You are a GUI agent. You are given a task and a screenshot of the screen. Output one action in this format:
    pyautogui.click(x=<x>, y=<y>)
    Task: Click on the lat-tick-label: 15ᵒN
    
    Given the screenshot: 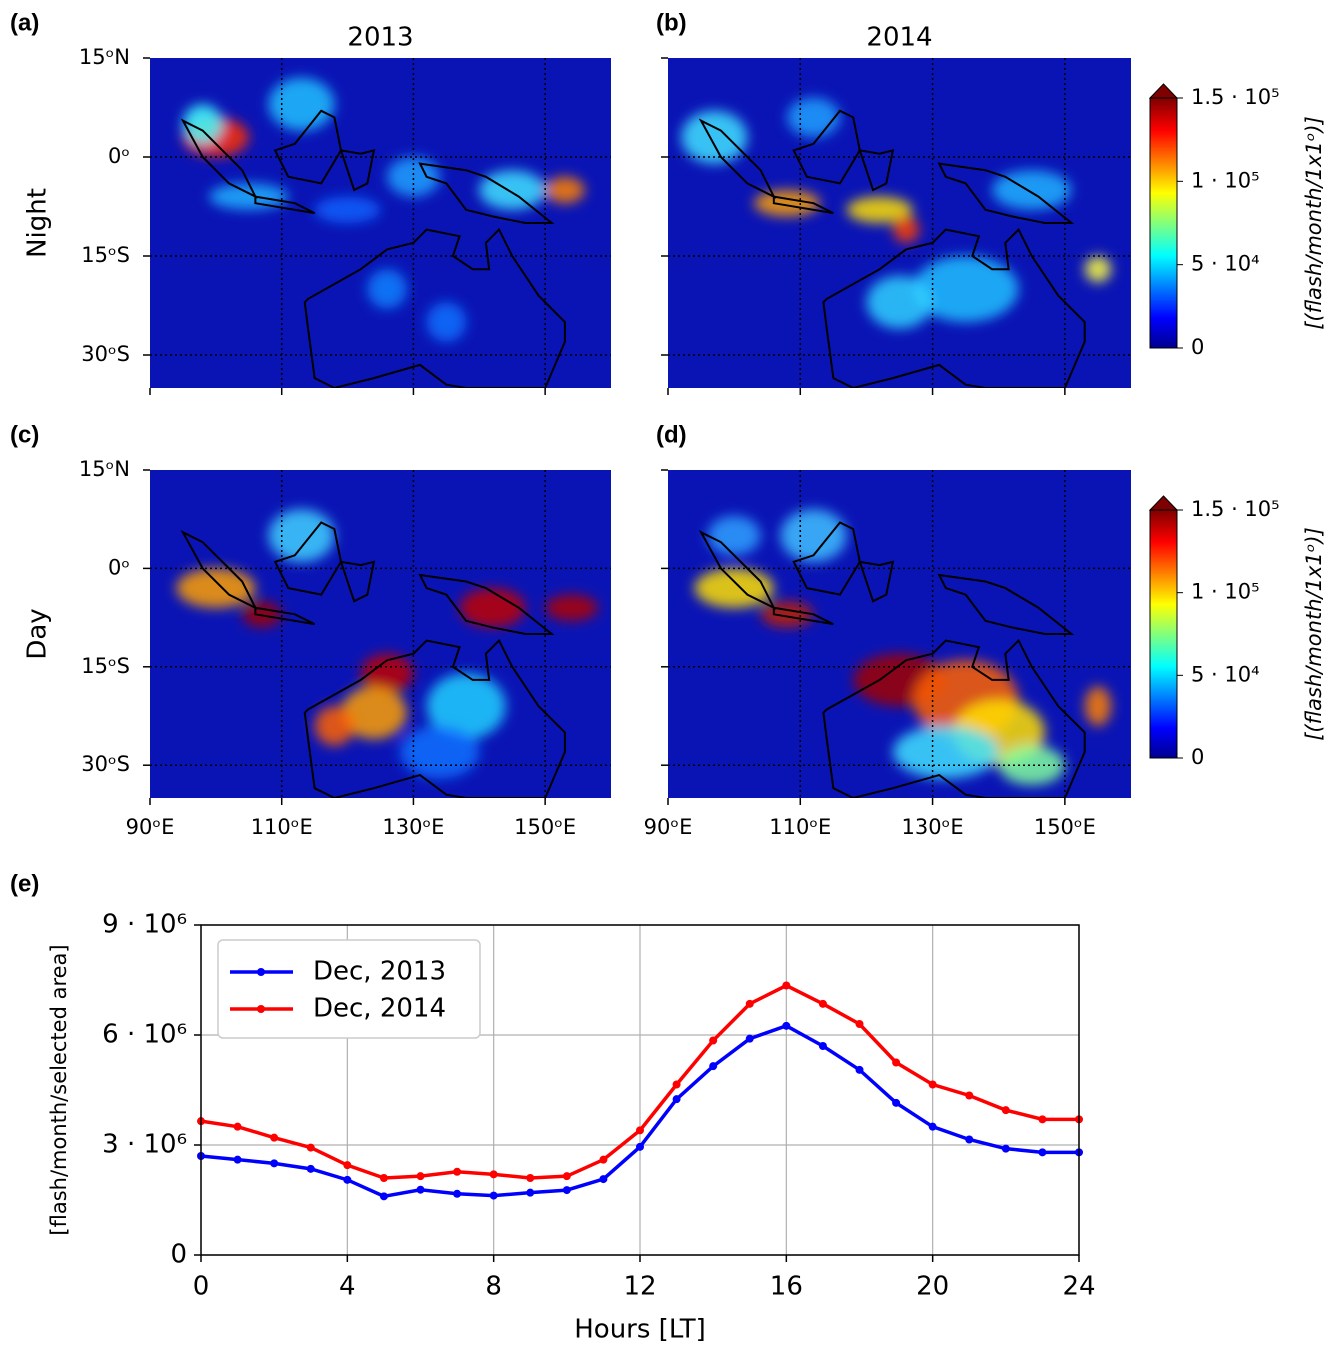 What is the action you would take?
    pyautogui.click(x=104, y=57)
    